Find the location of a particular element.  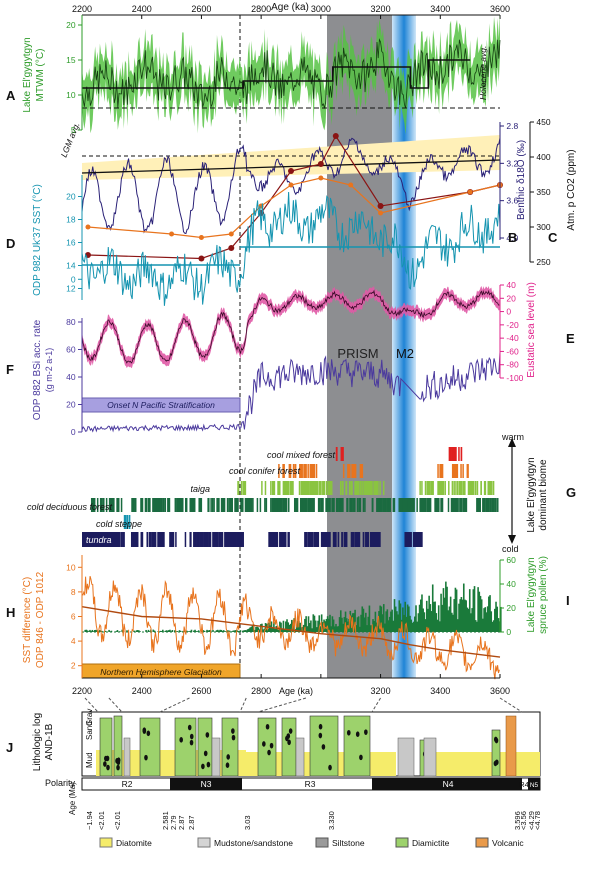

panel-e-tick-label: 40 is located at coordinates (511, 285).